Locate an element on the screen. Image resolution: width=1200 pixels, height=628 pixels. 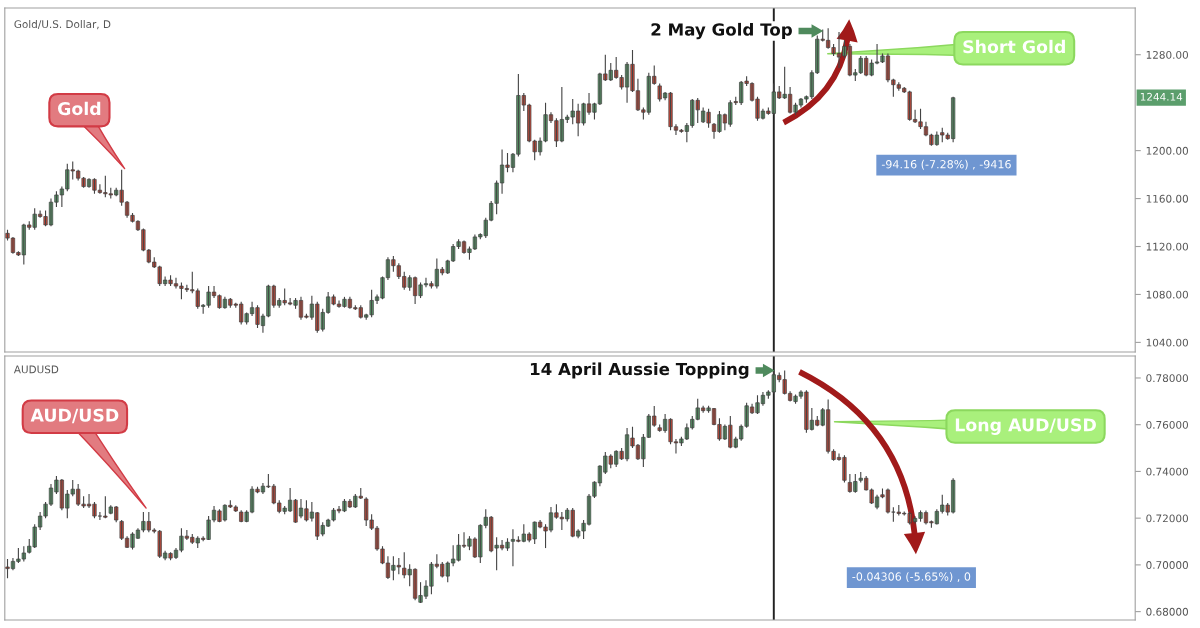
text: 1244.14 is located at coordinates (1161, 96).